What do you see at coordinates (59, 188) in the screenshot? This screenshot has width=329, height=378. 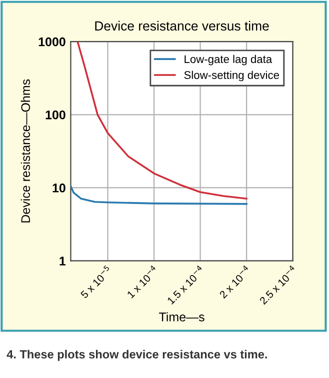 I see `y-tick-label: 10` at bounding box center [59, 188].